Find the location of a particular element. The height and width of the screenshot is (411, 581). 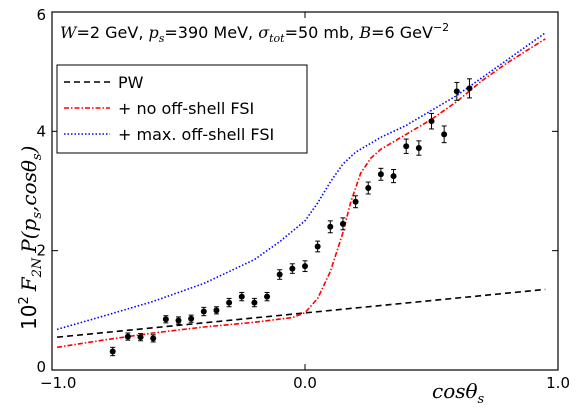

x-axis-label: cosθs is located at coordinates (458, 393).